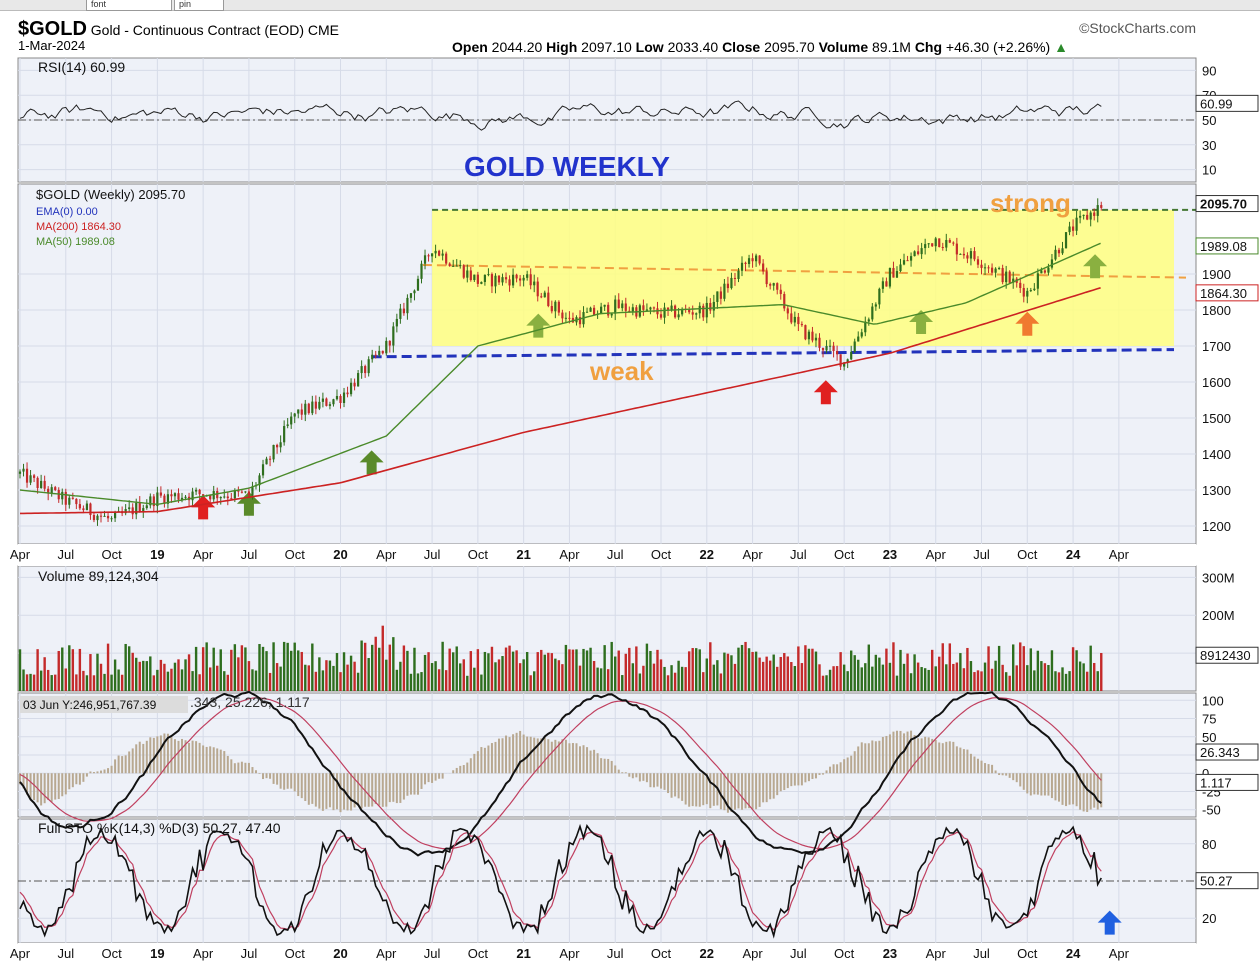 The height and width of the screenshot is (972, 1260). I want to click on legend-price: $GOLD (Weekly) 2095.70, so click(110, 194).